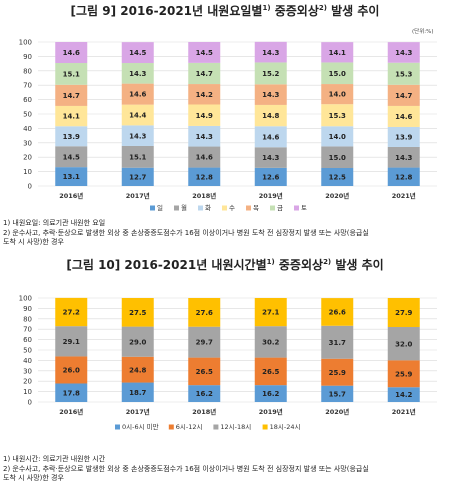 This screenshot has width=450, height=490. I want to click on chart1-data-label: 14.6, so click(204, 158).